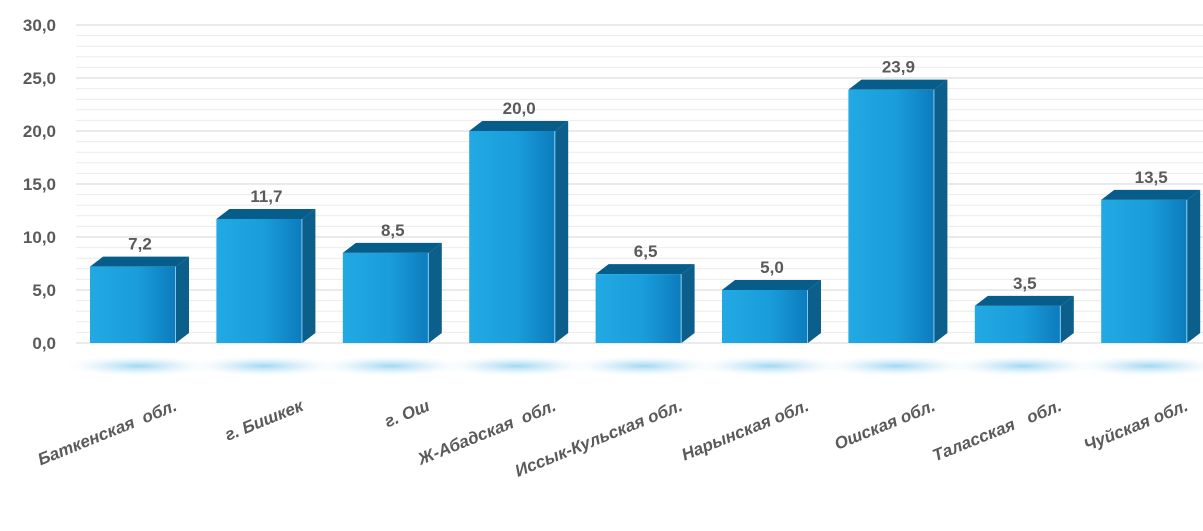  Describe the element at coordinates (264, 420) in the screenshot. I see `category-label: г. Бишкек` at that location.